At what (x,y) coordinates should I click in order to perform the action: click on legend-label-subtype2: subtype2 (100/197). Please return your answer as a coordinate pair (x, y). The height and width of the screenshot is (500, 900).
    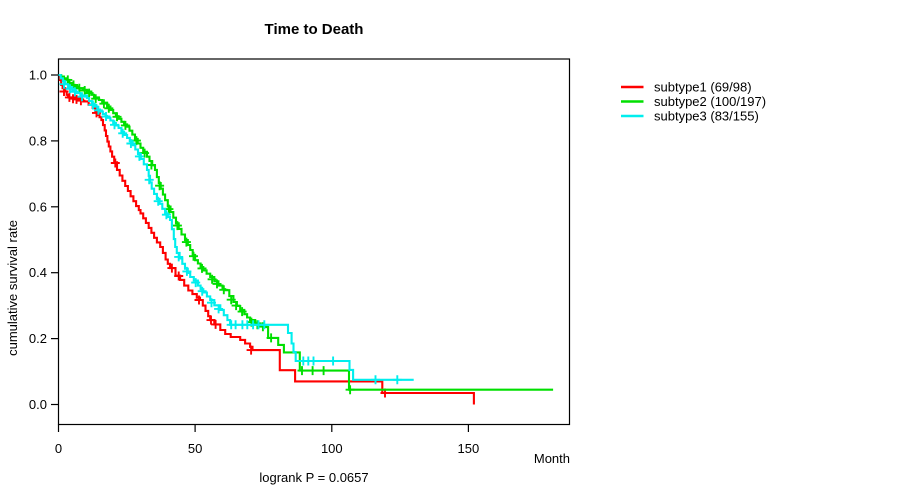
    Looking at the image, I should click on (710, 101).